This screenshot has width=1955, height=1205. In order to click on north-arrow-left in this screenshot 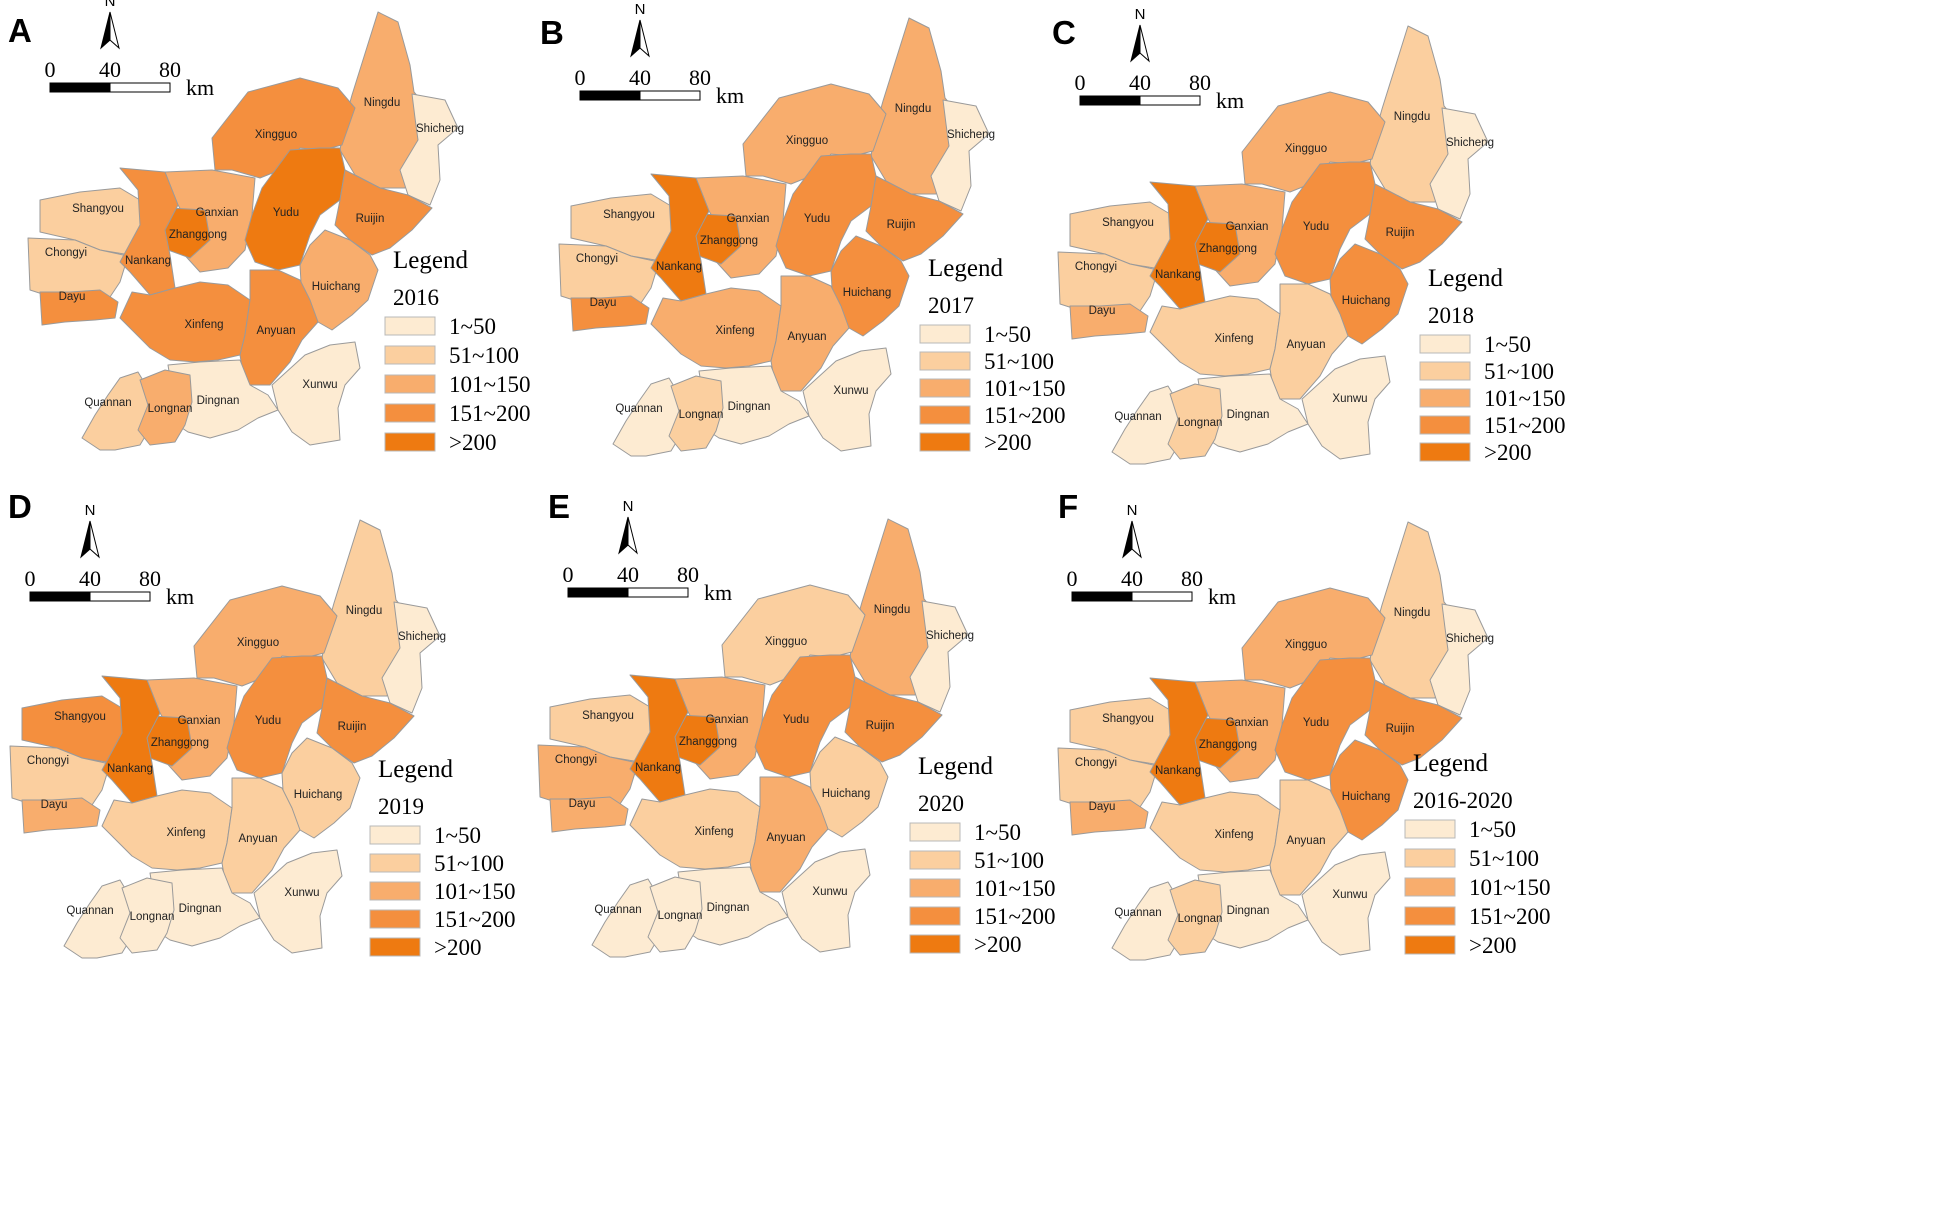, I will do `click(623, 535)`.